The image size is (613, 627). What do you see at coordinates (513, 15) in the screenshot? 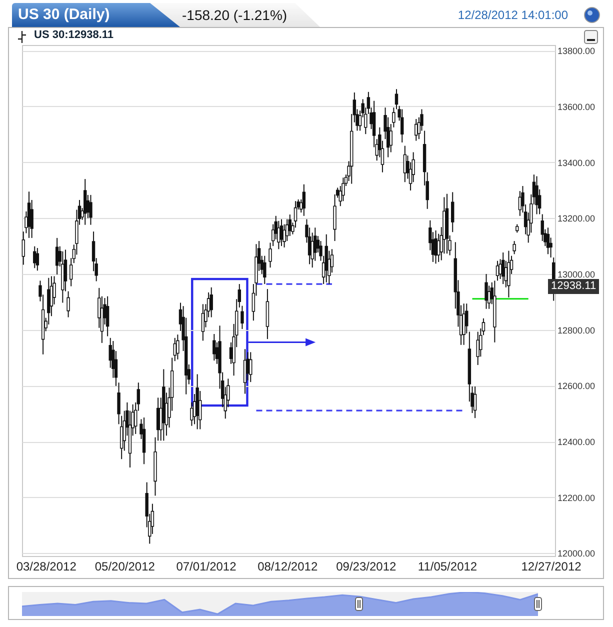
I see `text: 12/28/2012 14:01:00` at bounding box center [513, 15].